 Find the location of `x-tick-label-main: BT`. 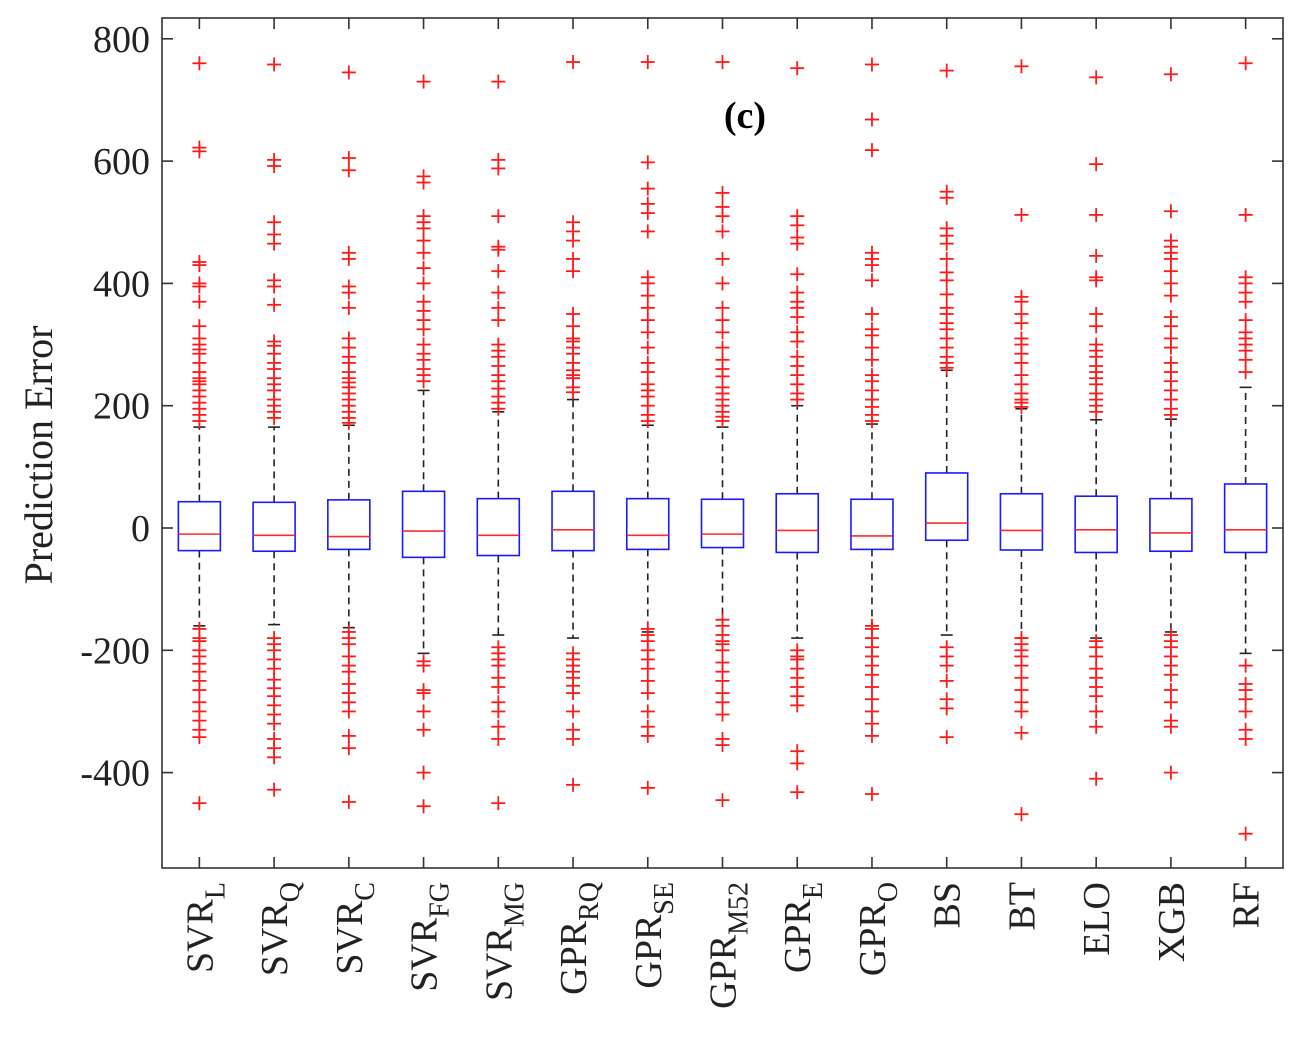

x-tick-label-main: BT is located at coordinates (1022, 906).